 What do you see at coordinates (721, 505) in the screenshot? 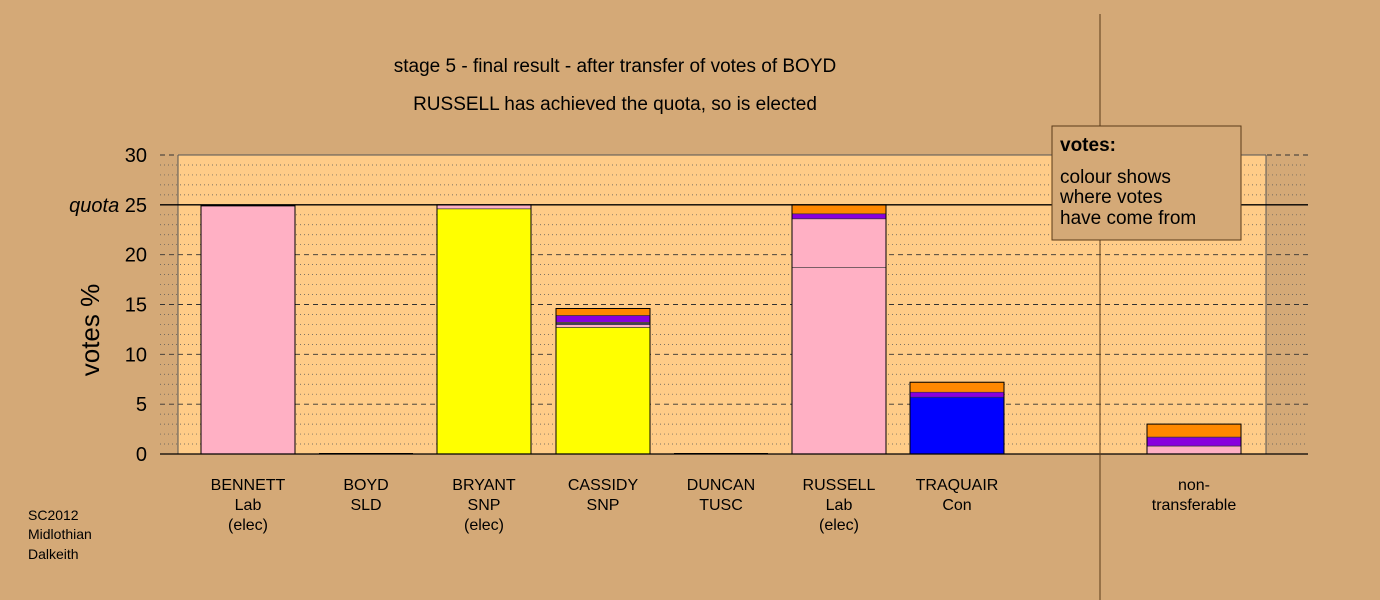
I see `x-tick-label: TUSC` at bounding box center [721, 505].